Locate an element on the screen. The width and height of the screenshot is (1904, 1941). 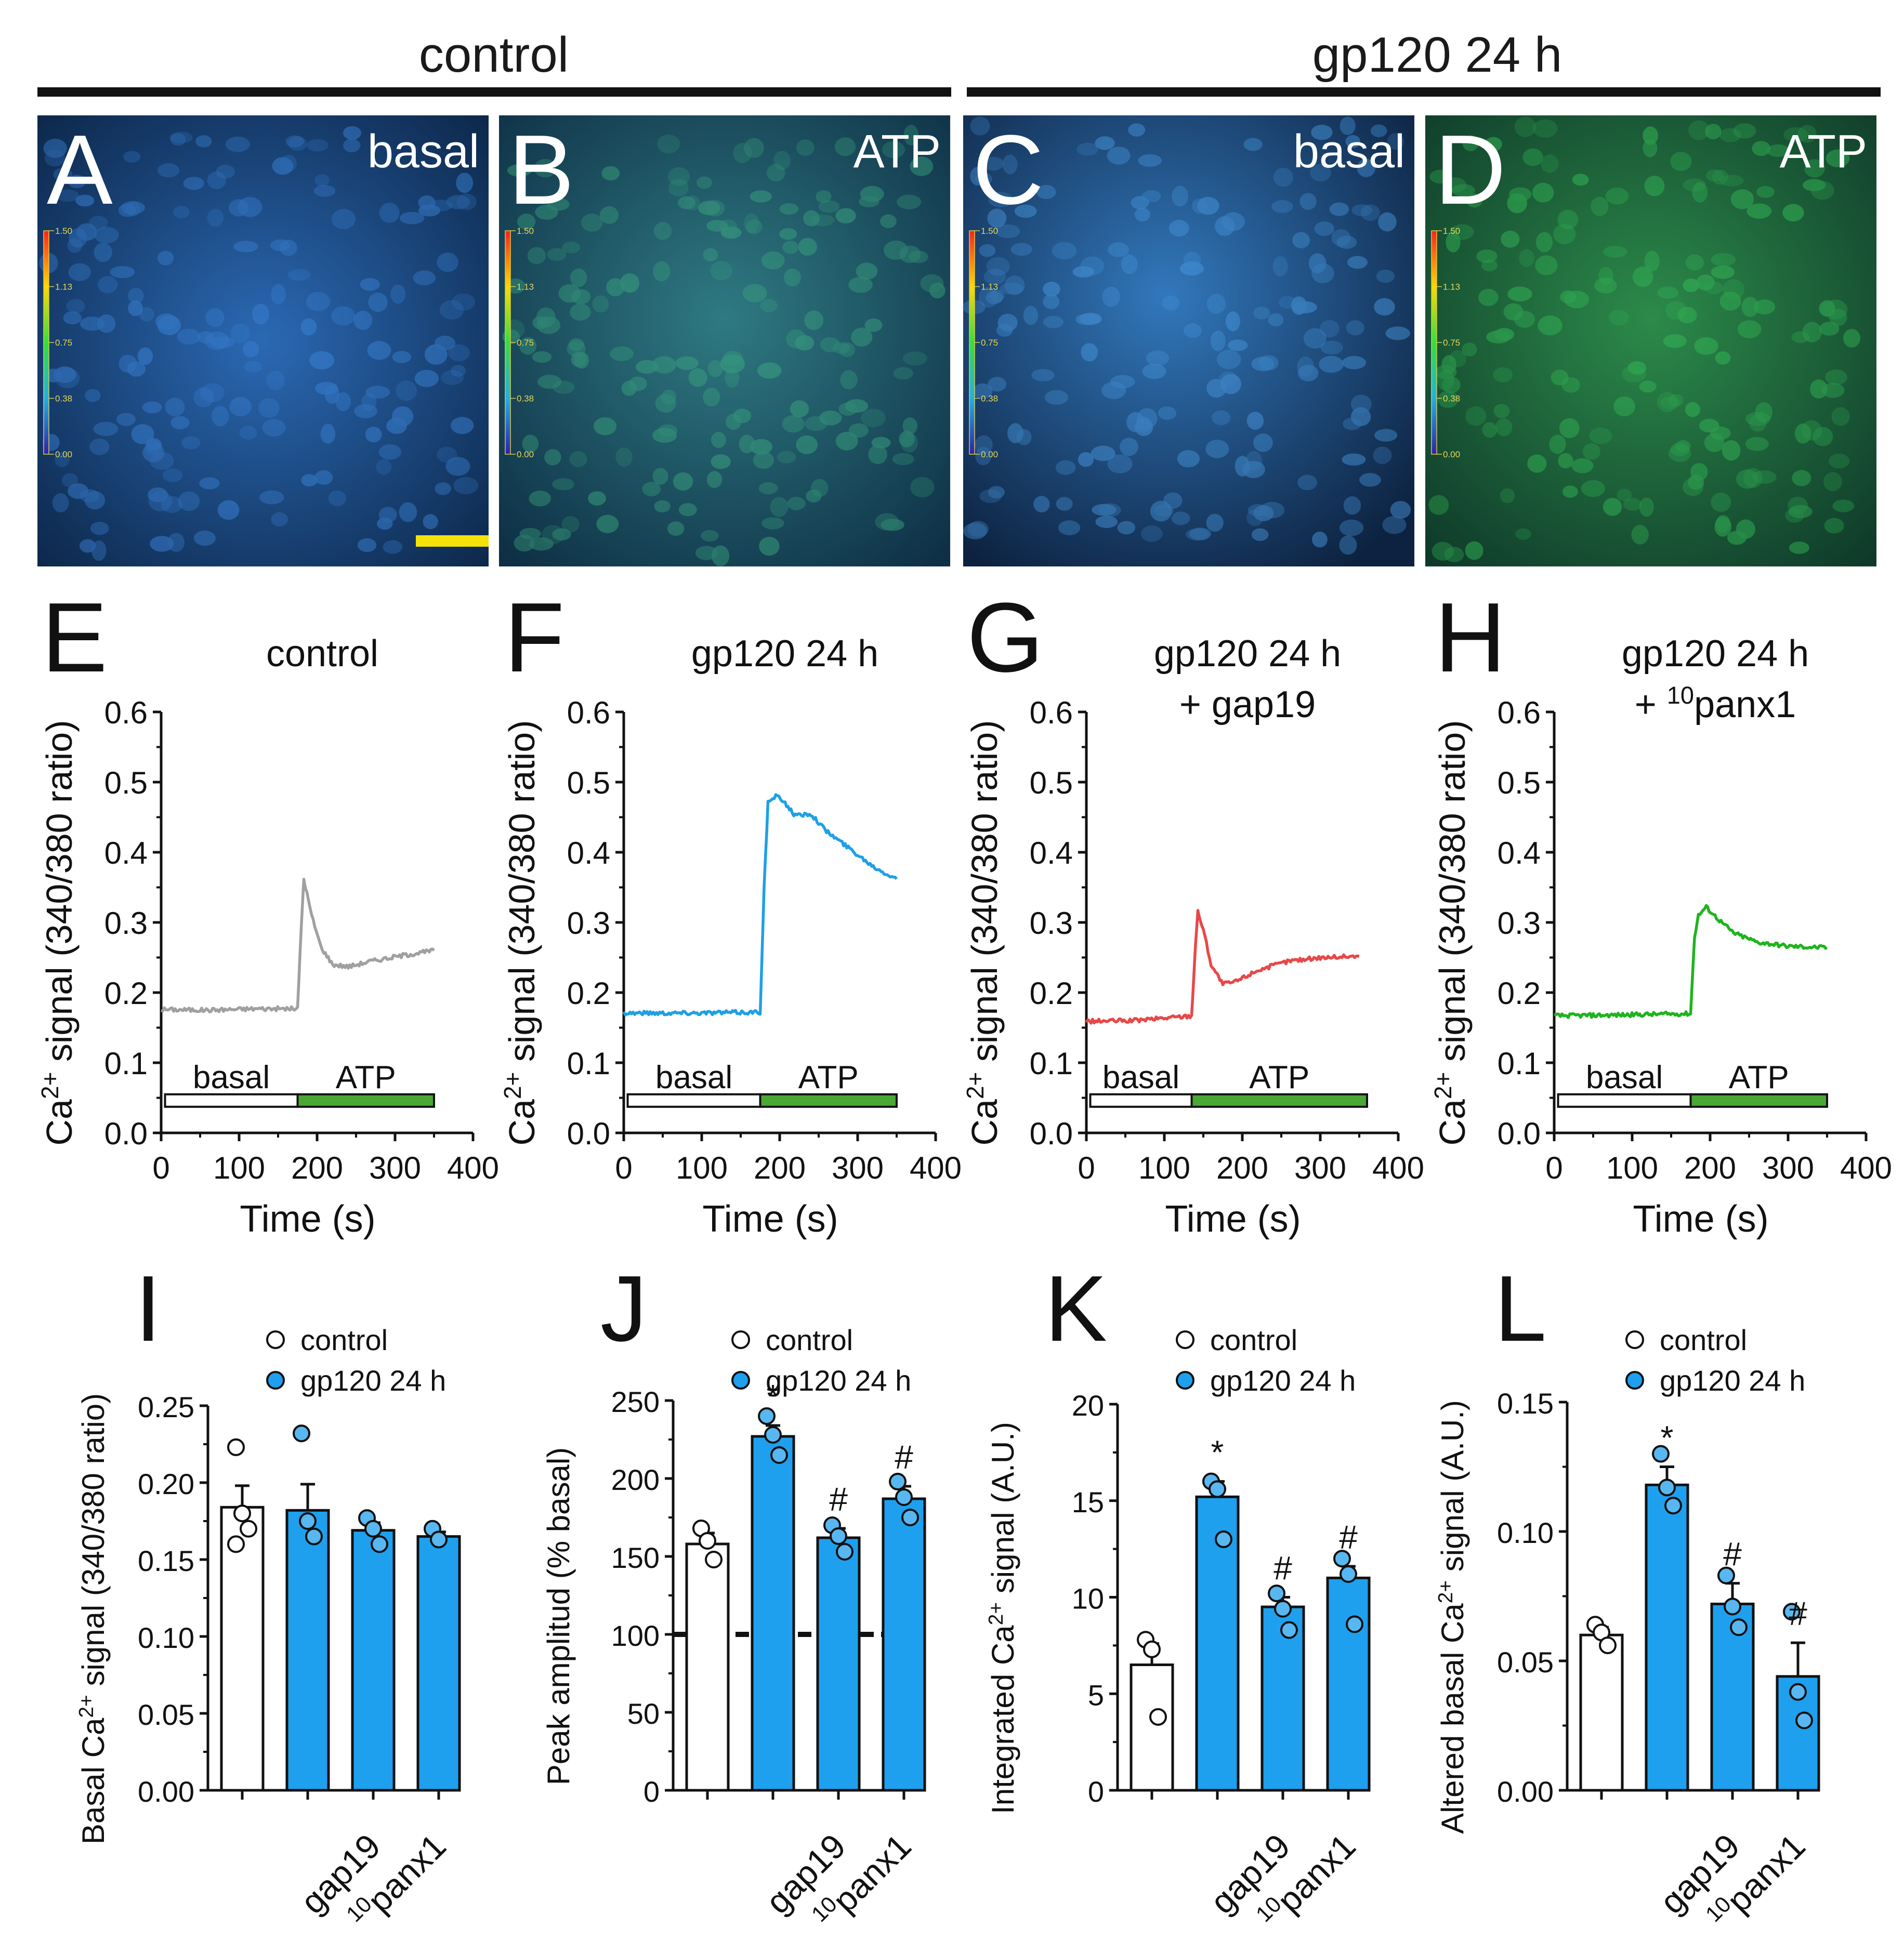
basal-period-bar is located at coordinates (232, 1100).